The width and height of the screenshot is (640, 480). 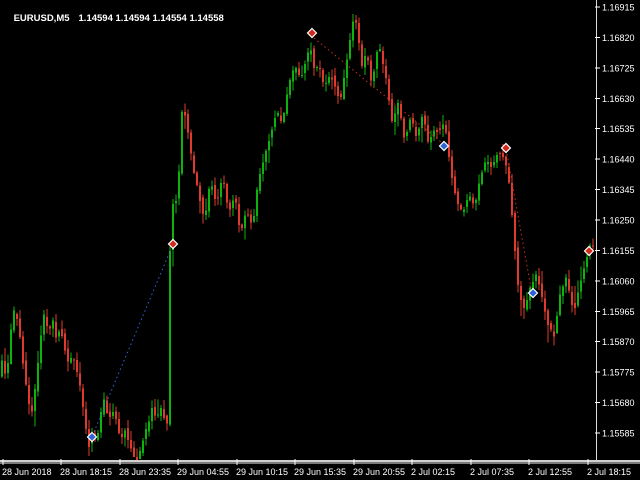 What do you see at coordinates (320, 461) in the screenshot?
I see `time-scale-bar` at bounding box center [320, 461].